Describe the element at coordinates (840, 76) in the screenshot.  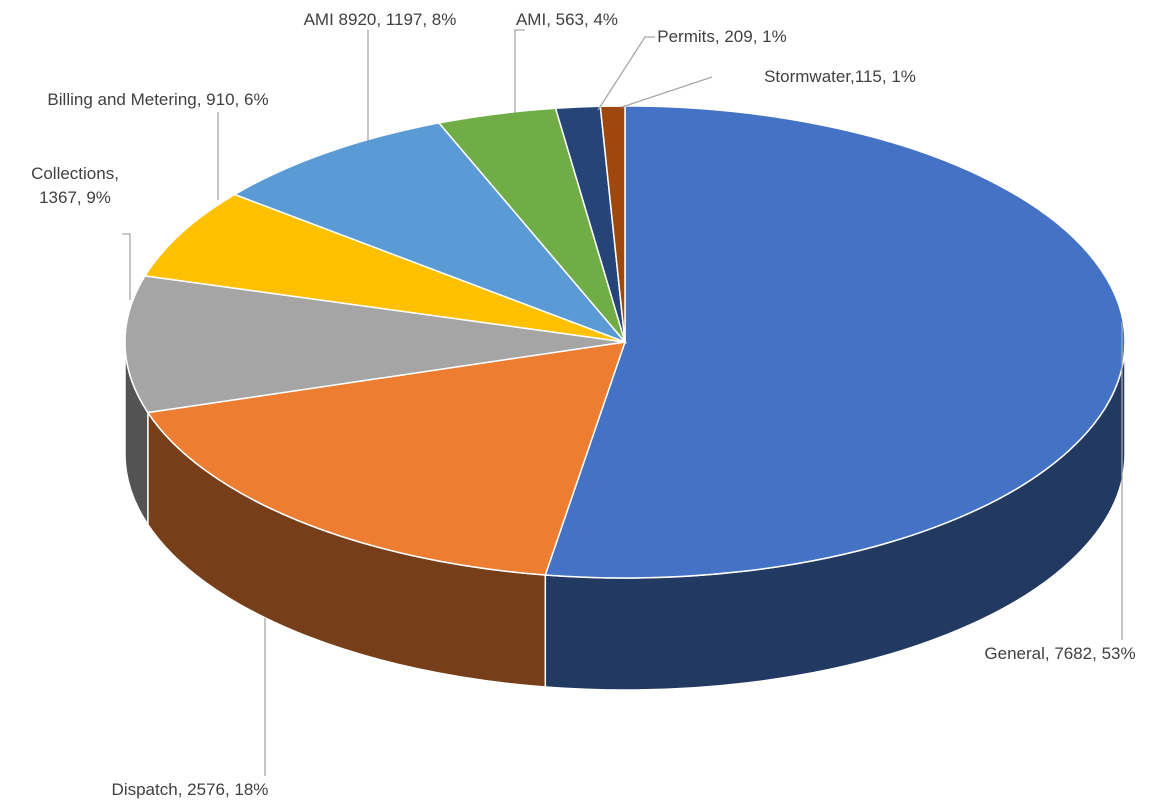
I see `data-label: Stormwater,115, 1%` at that location.